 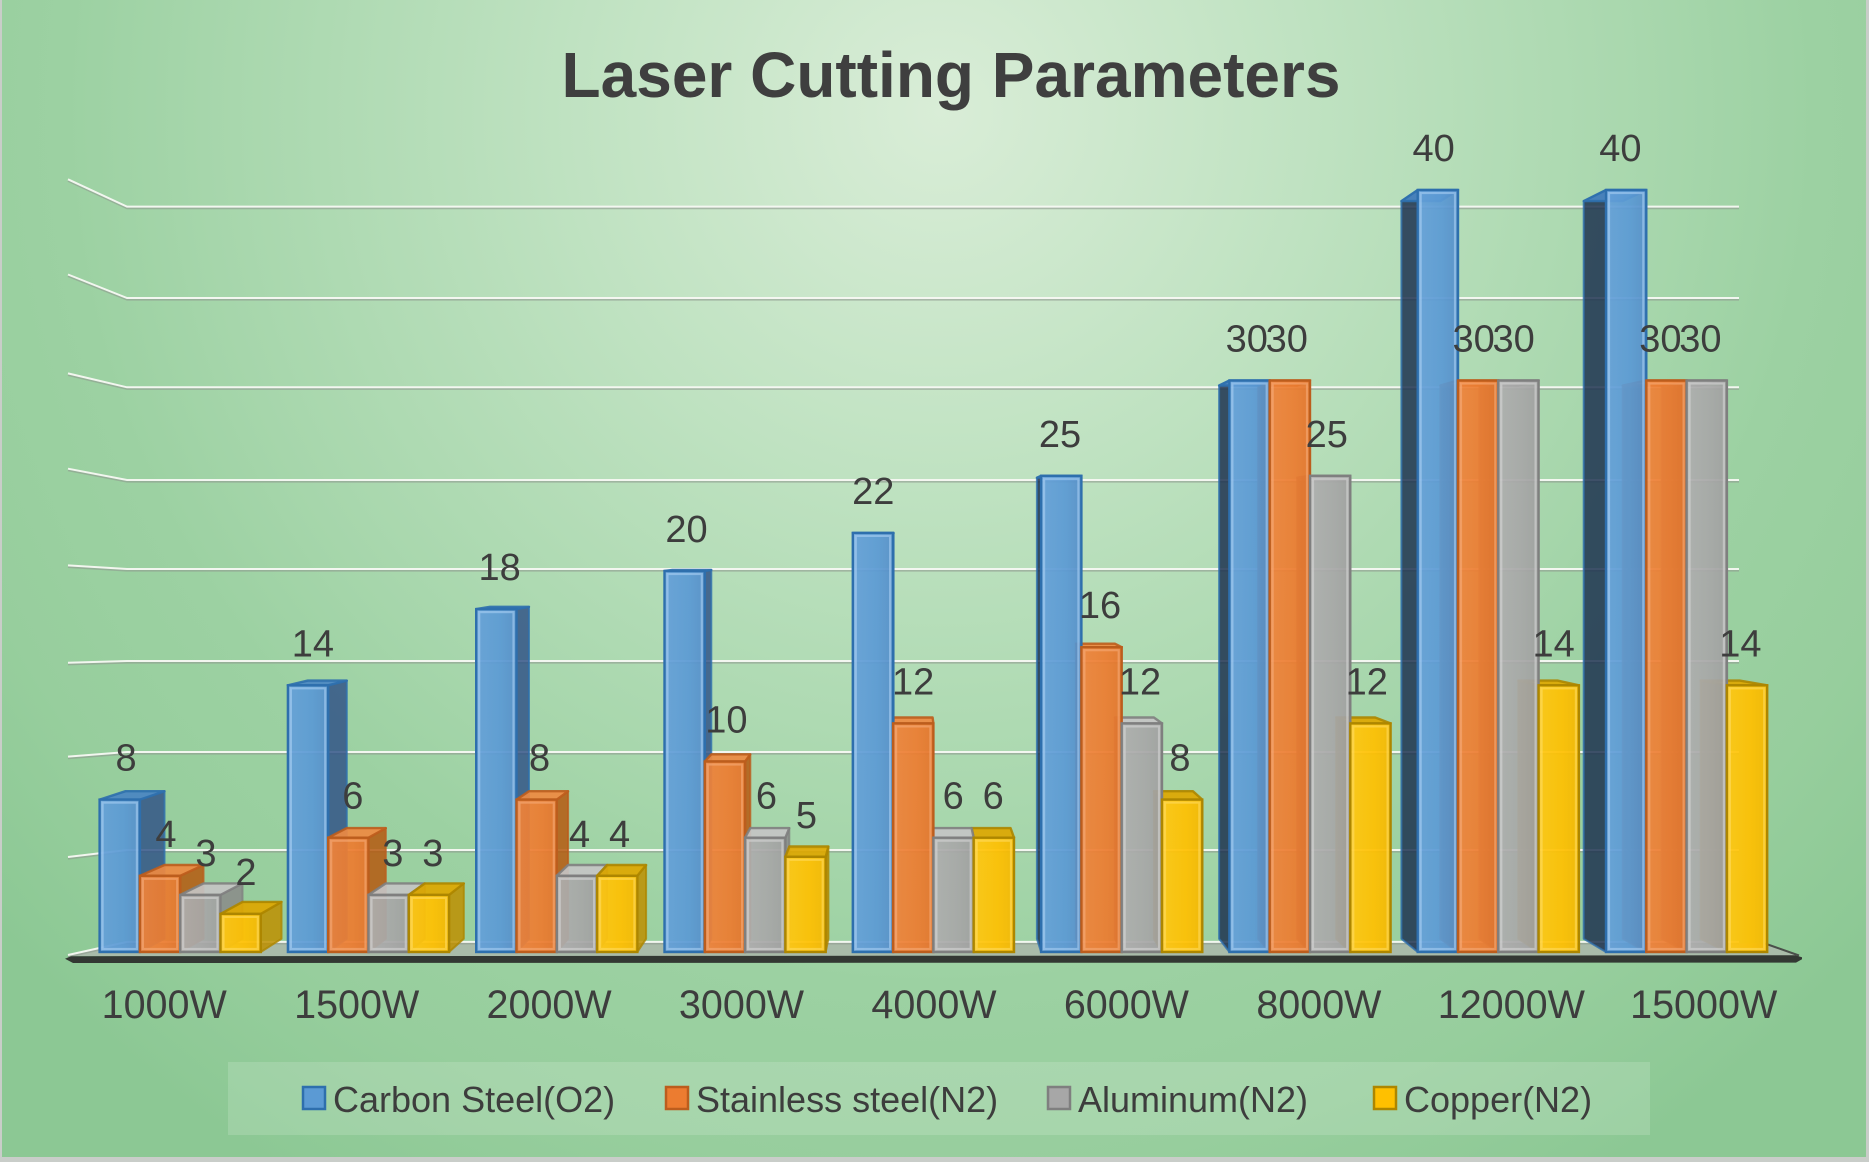 I want to click on svg-text: 1500W, so click(x=357, y=1005).